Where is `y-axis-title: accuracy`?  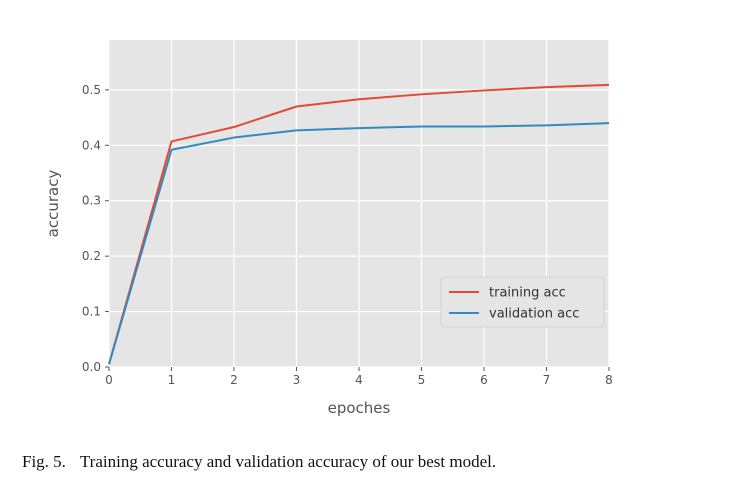 y-axis-title: accuracy is located at coordinates (53, 204).